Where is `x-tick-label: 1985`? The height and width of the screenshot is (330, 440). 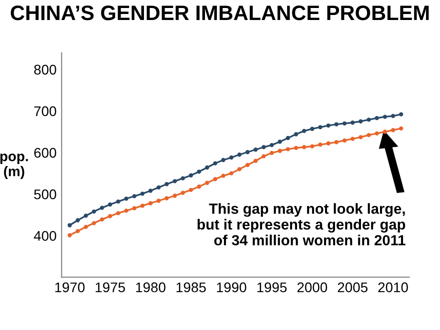 x-tick-label: 1985 is located at coordinates (191, 287).